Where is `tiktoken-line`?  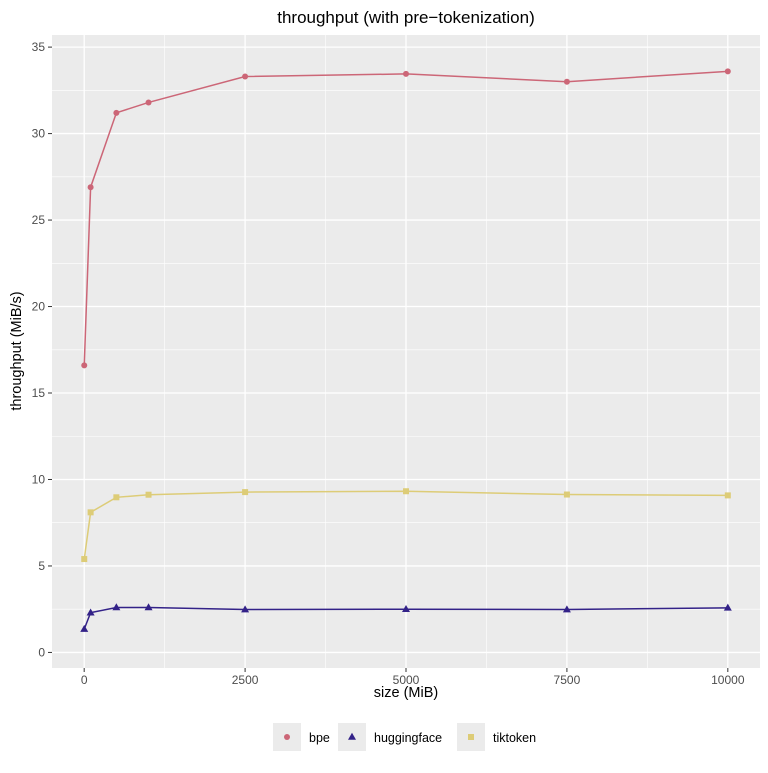 tiktoken-line is located at coordinates (405, 525).